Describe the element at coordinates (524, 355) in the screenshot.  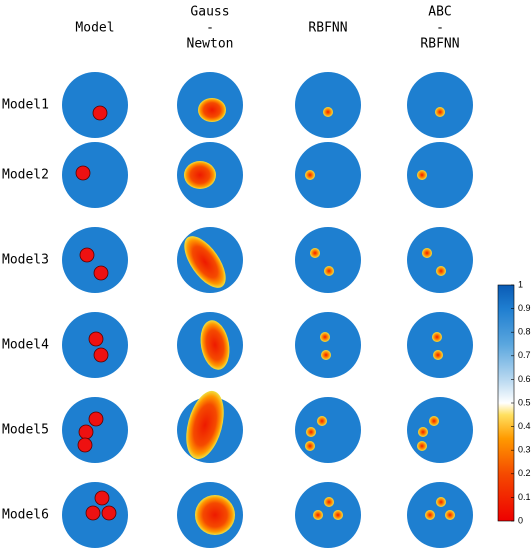
I see `colorbar-tick-label: 0.7` at that location.